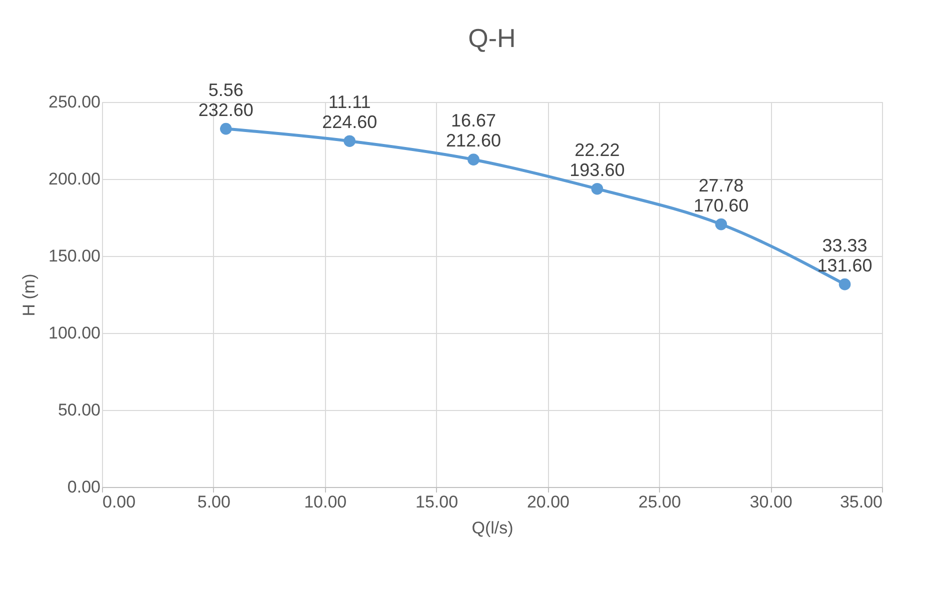 This screenshot has width=939, height=607. Describe the element at coordinates (474, 130) in the screenshot. I see `data-label: 16.67 212.60` at that location.